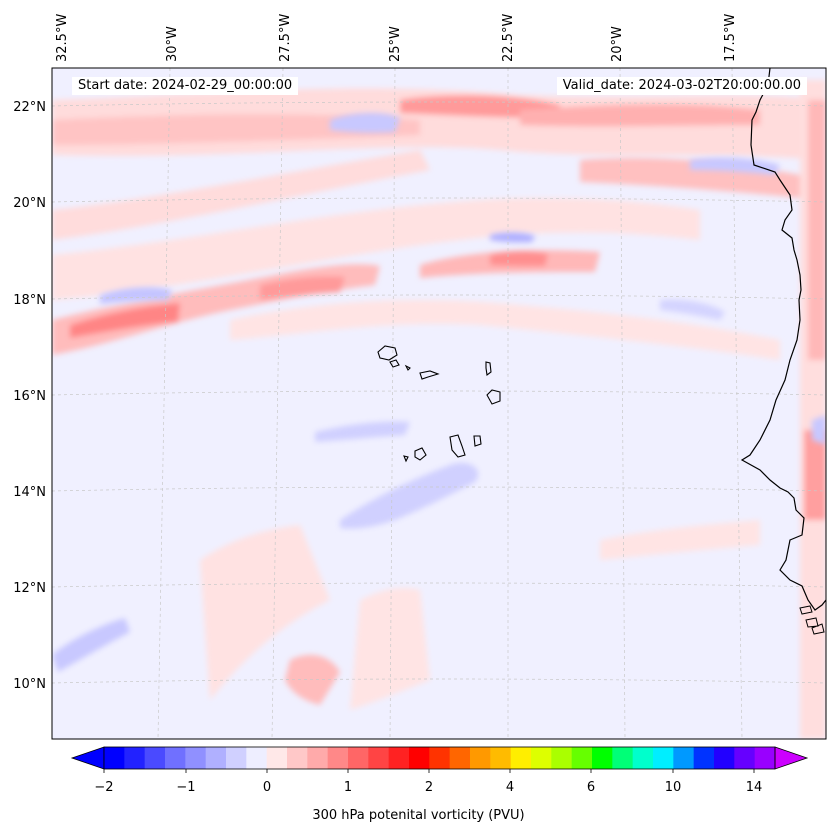 This screenshot has height=836, width=837. Describe the element at coordinates (508, 38) in the screenshot. I see `lon-label: 22.5°W` at that location.